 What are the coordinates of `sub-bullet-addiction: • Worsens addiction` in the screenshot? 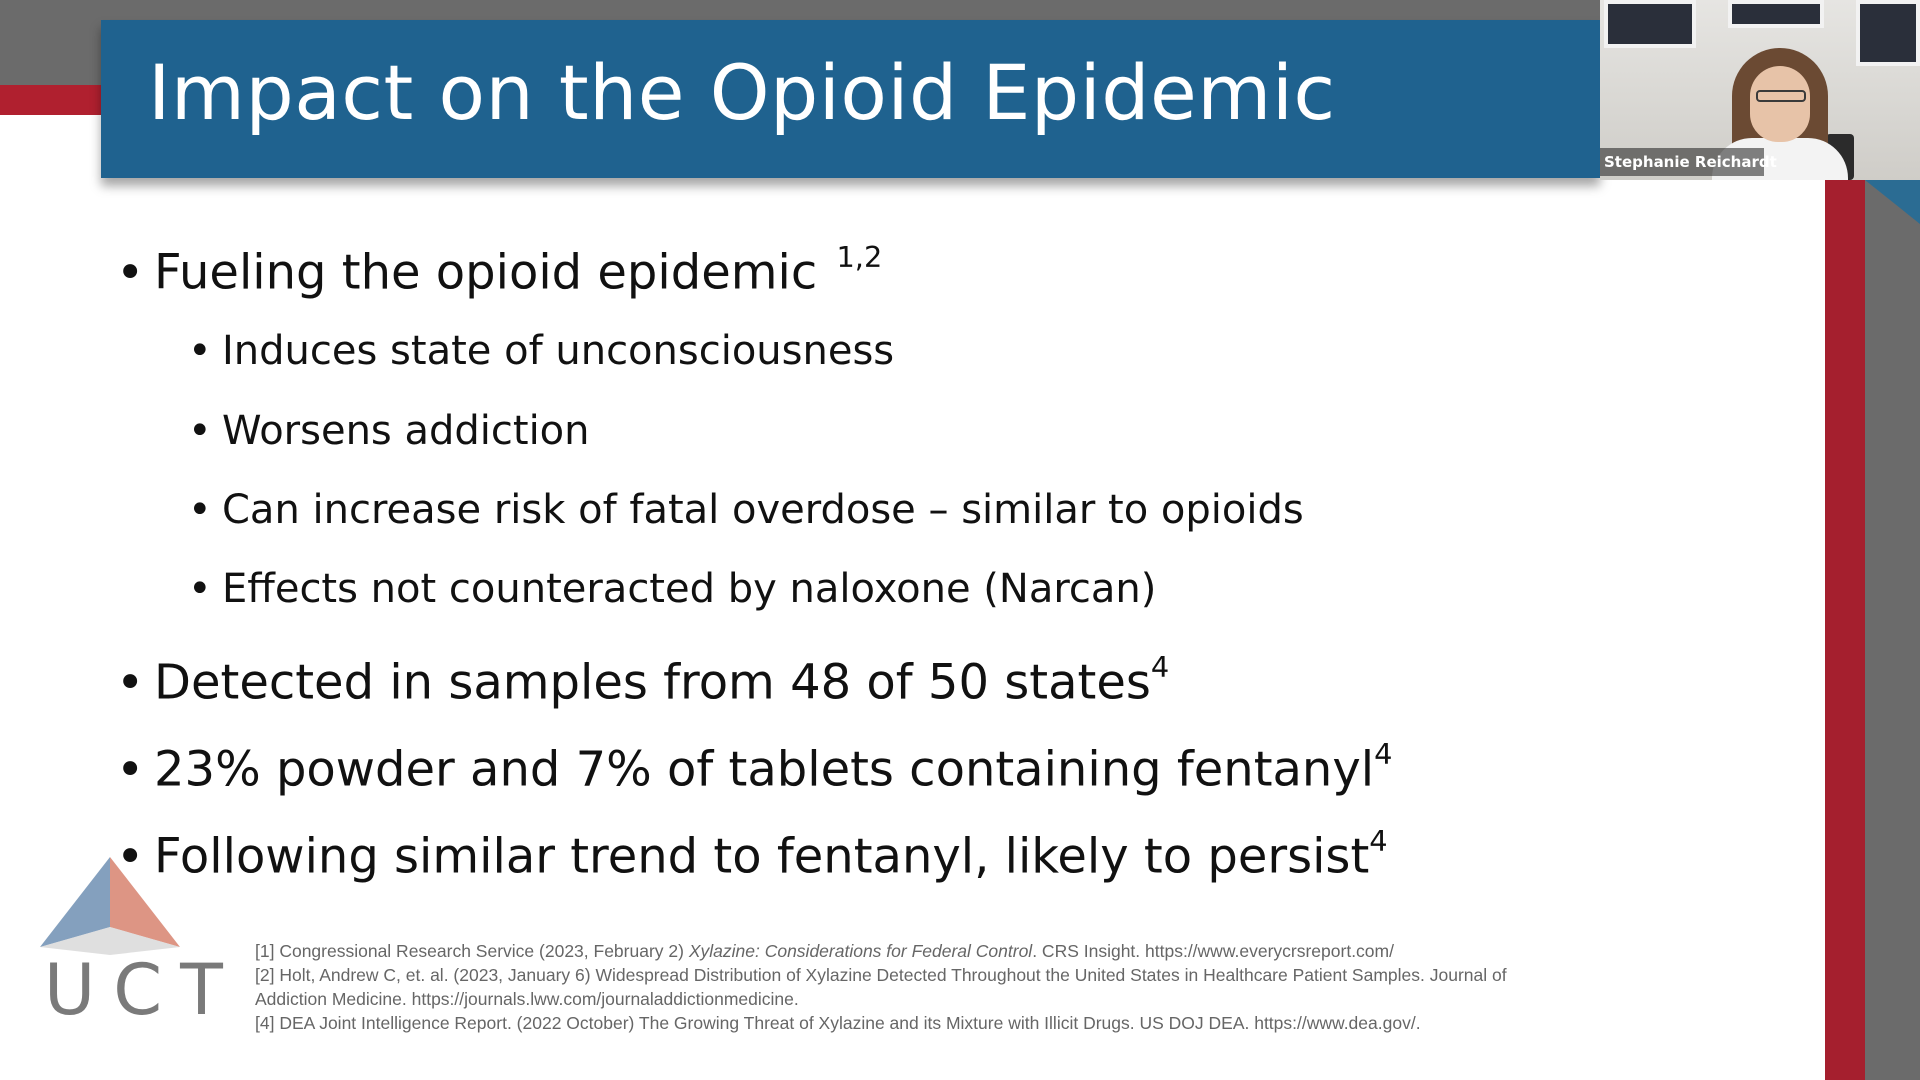 It's located at (389, 431).